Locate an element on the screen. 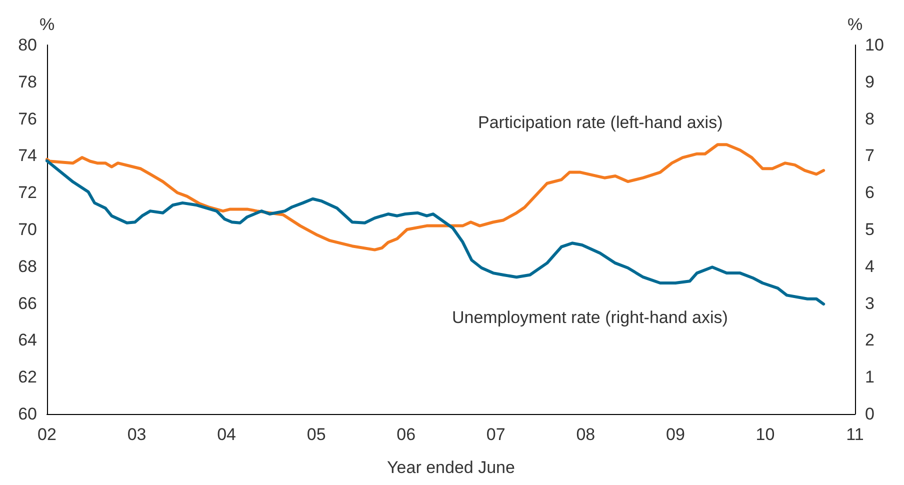  y-tick-label: 62 is located at coordinates (27, 377).